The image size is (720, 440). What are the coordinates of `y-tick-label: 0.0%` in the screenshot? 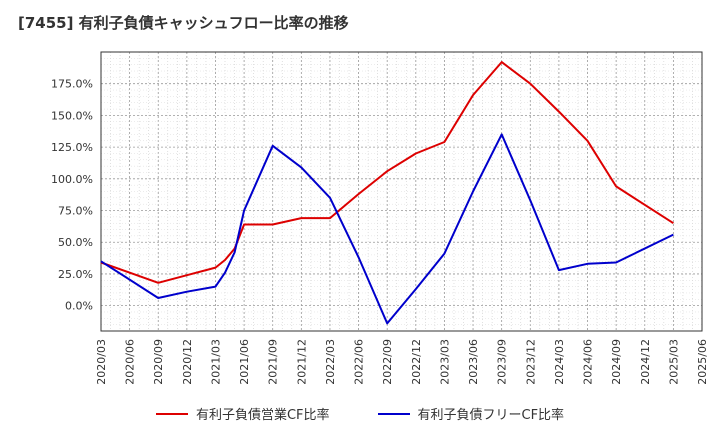 It's located at (79, 306).